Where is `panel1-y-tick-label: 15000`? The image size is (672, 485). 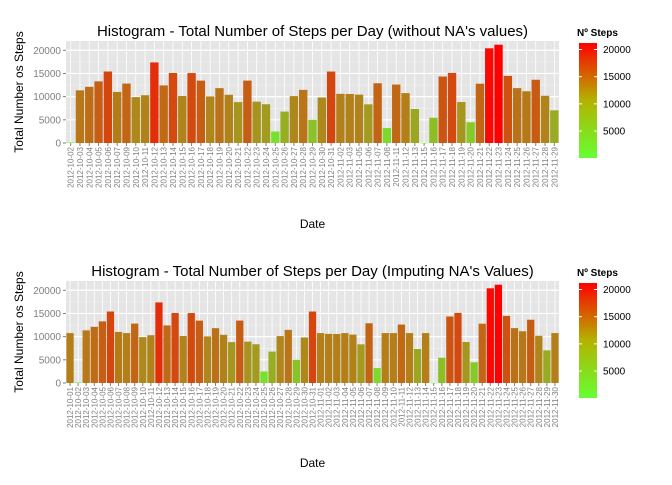 panel1-y-tick-label: 15000 is located at coordinates (47, 74).